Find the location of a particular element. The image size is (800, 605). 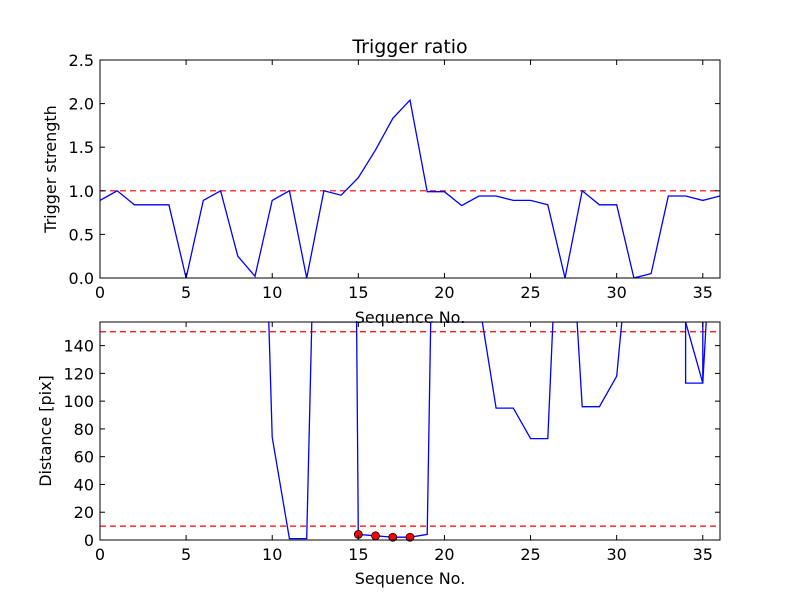

y-tick-label: 2.0 is located at coordinates (81, 104).